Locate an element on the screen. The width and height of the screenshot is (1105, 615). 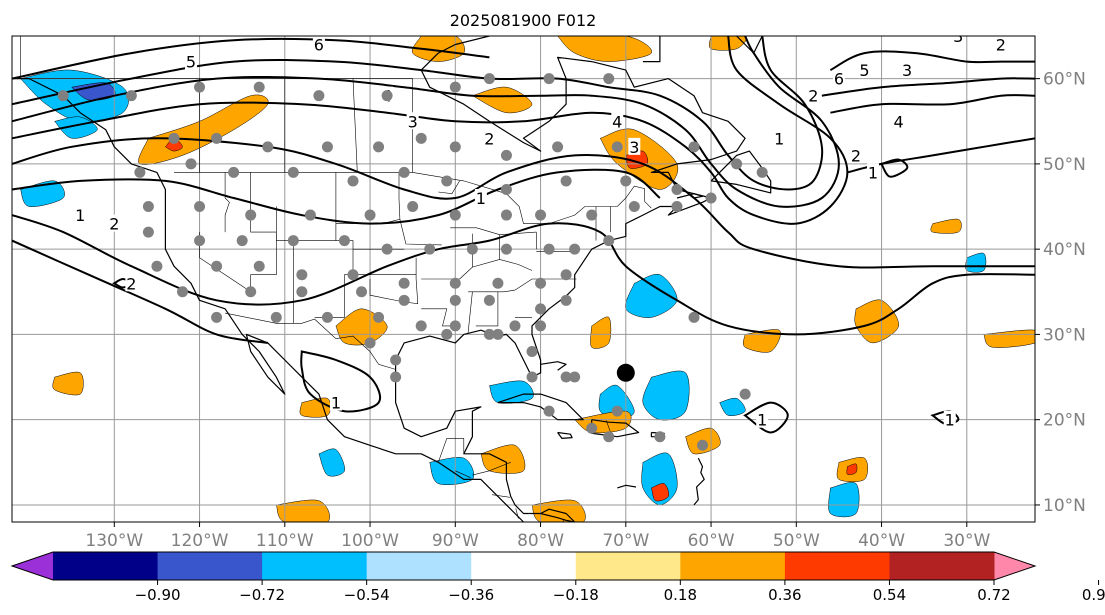
colorbar-tick-label: 0.18 is located at coordinates (680, 595).